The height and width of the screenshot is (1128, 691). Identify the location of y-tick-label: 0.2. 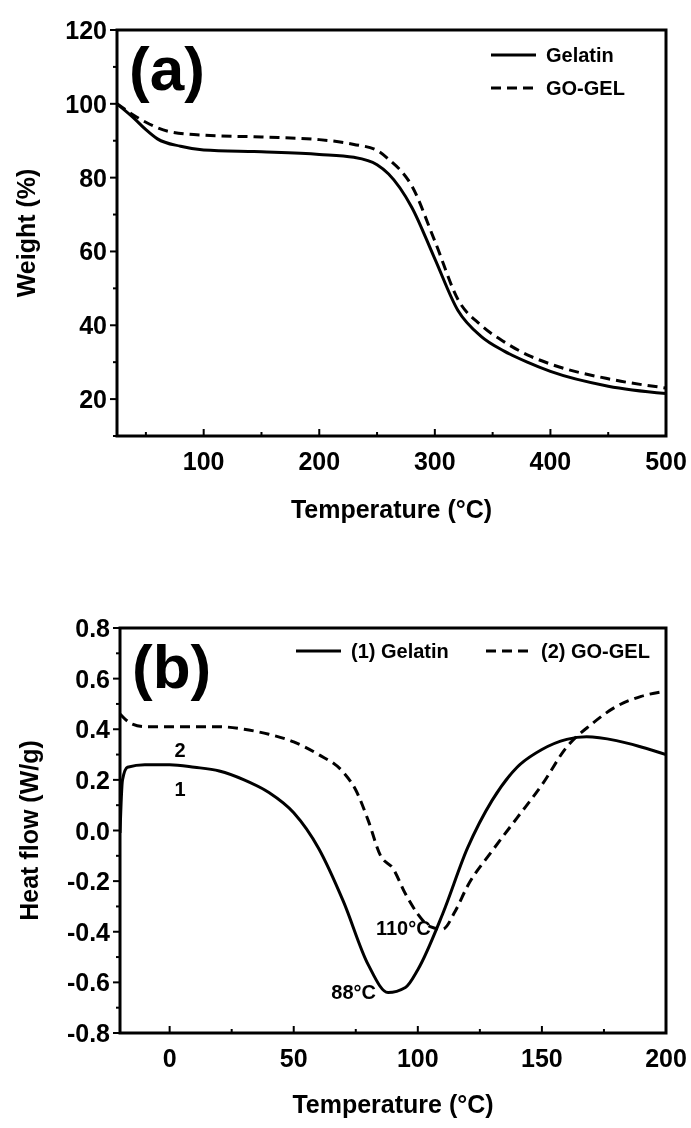
(92, 779).